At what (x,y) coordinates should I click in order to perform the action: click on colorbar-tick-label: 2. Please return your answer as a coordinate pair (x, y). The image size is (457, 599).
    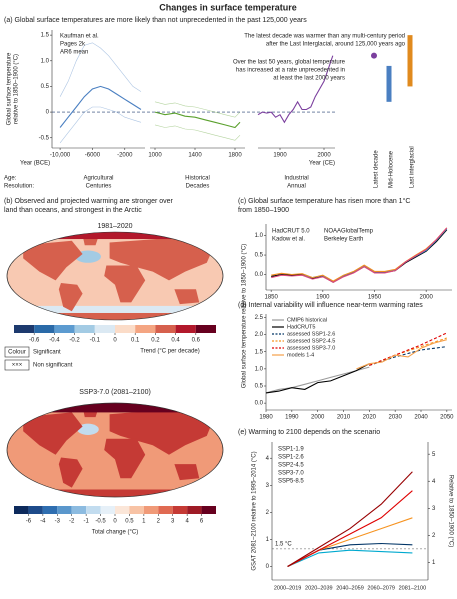
    Looking at the image, I should click on (159, 522).